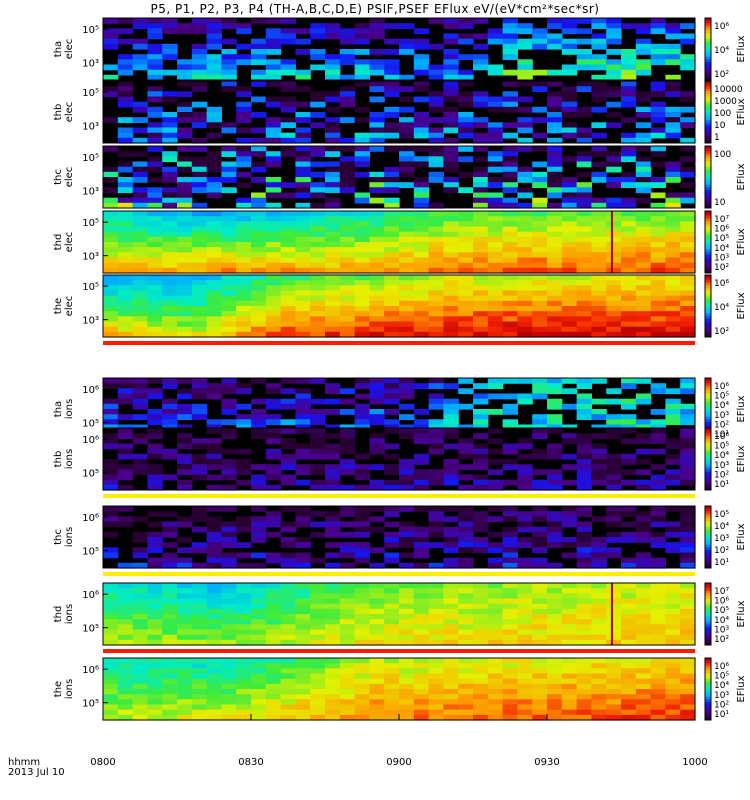 This screenshot has height=800, width=750. Describe the element at coordinates (90, 93) in the screenshot. I see `y-tick-label: 10⁵` at that location.